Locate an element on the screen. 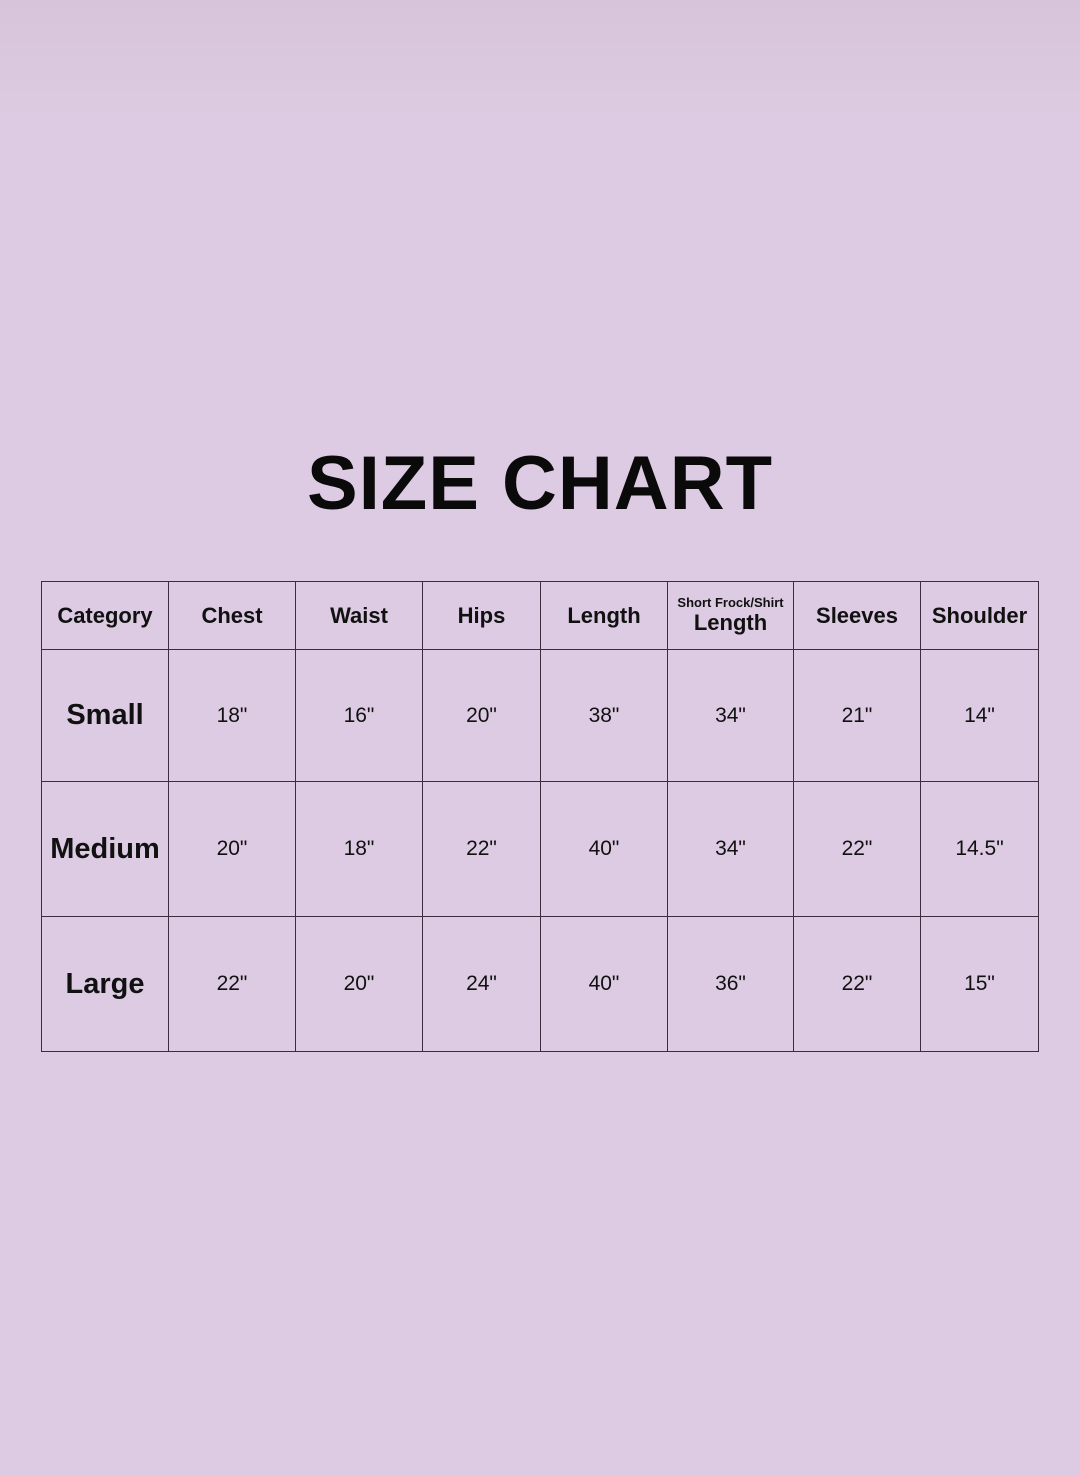 This screenshot has width=1080, height=1476. header-waist: Waist is located at coordinates (359, 615).